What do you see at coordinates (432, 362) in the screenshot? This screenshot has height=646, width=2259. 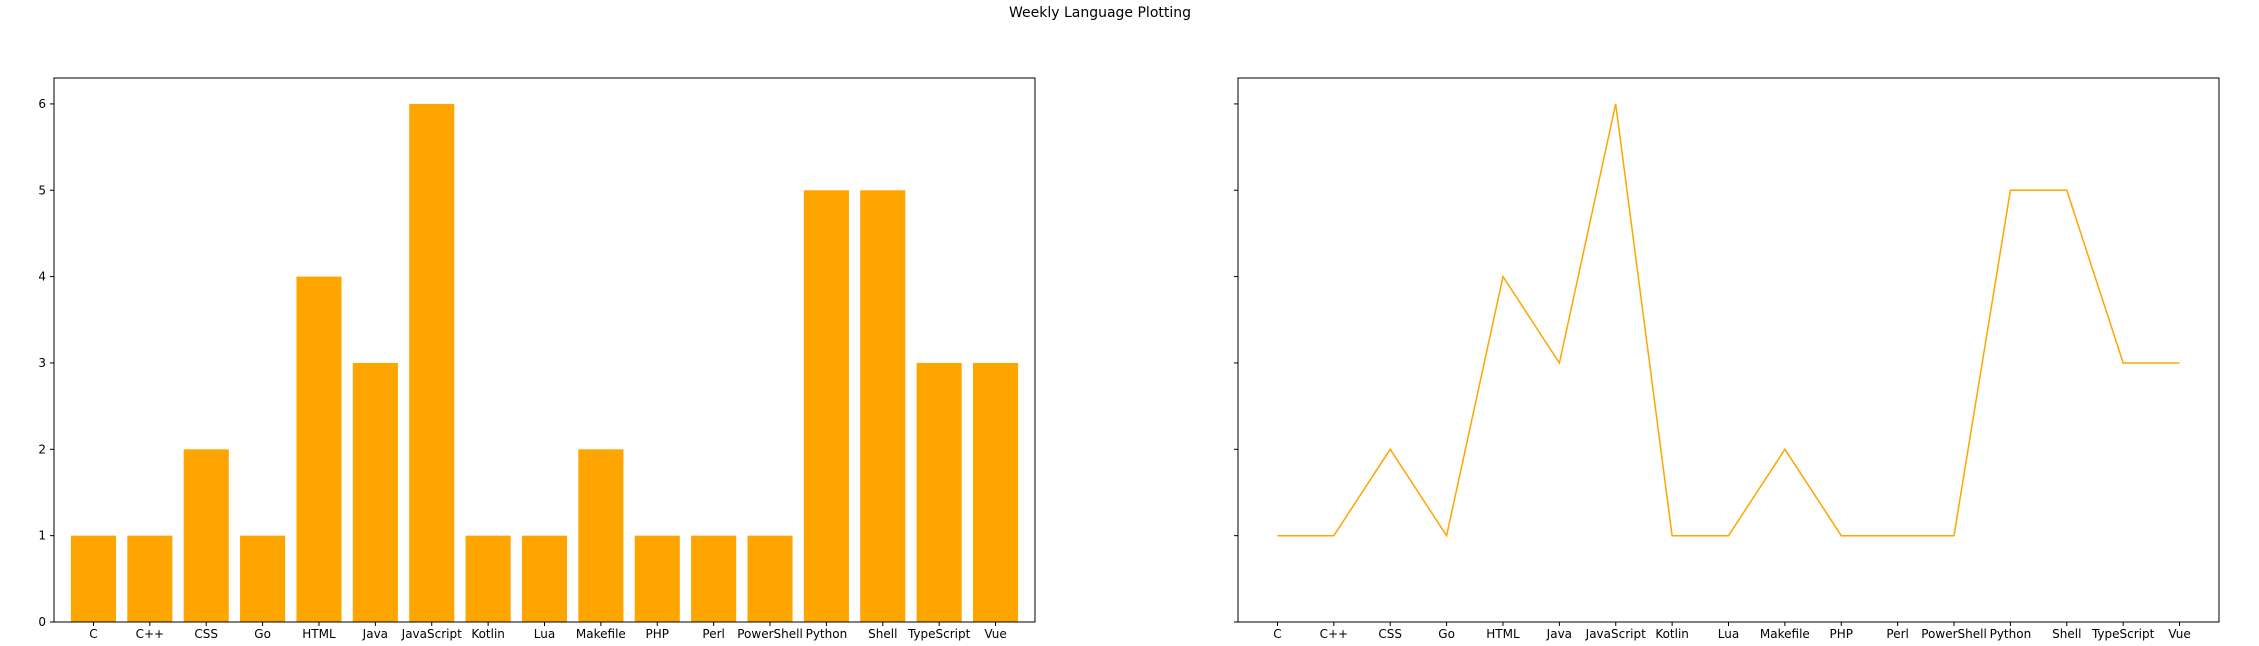 I see `bar-javascript` at bounding box center [432, 362].